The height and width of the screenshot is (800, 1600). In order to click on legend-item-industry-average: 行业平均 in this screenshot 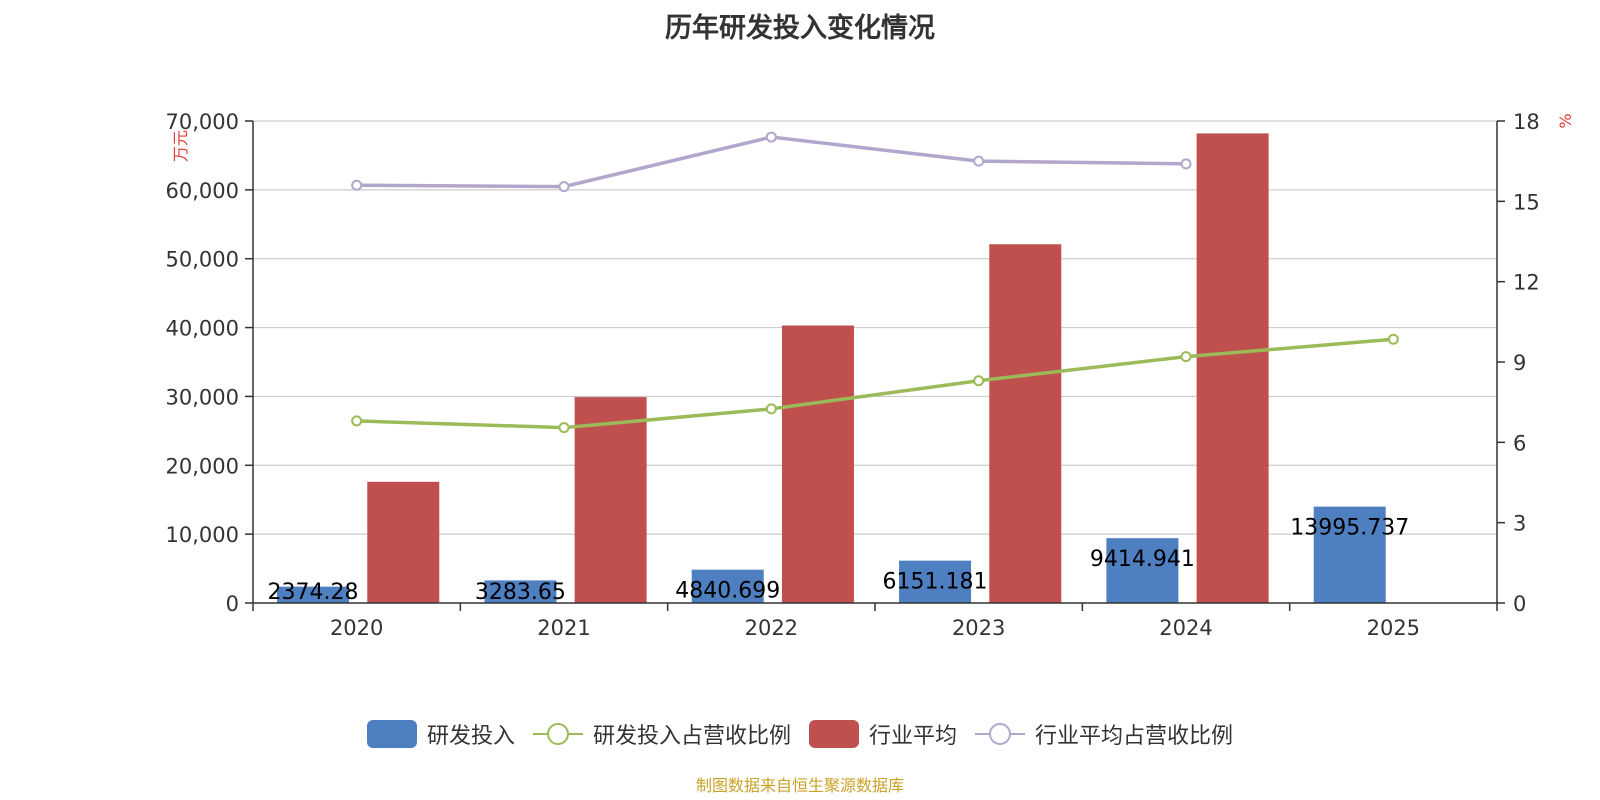, I will do `click(883, 734)`.